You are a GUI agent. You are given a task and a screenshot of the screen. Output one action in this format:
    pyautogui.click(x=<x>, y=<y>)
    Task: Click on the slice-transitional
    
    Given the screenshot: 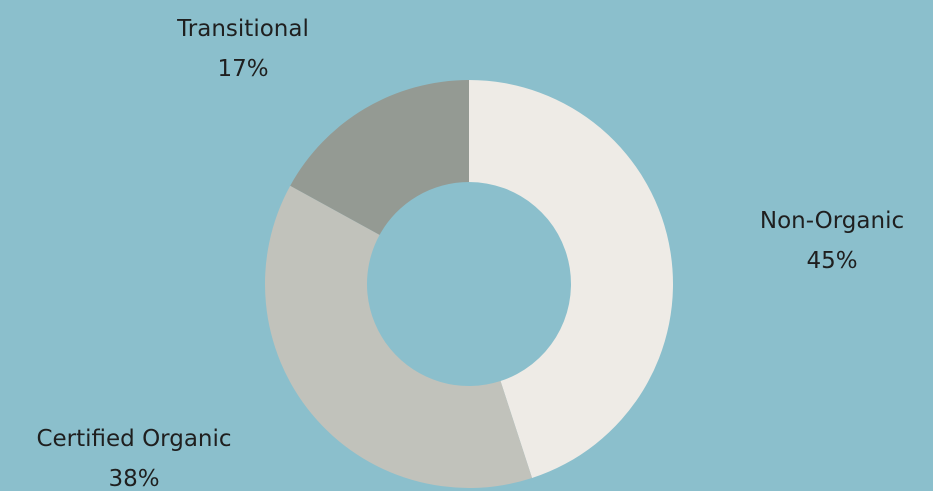 What is the action you would take?
    pyautogui.click(x=379, y=157)
    